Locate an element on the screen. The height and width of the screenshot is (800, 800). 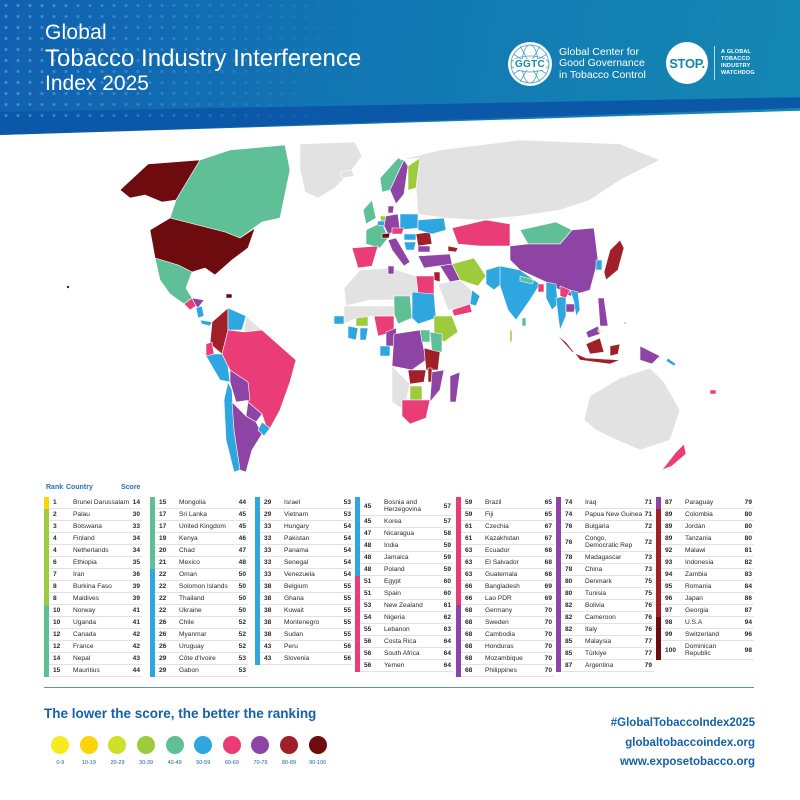
country-cell: Chile is located at coordinates (187, 622).